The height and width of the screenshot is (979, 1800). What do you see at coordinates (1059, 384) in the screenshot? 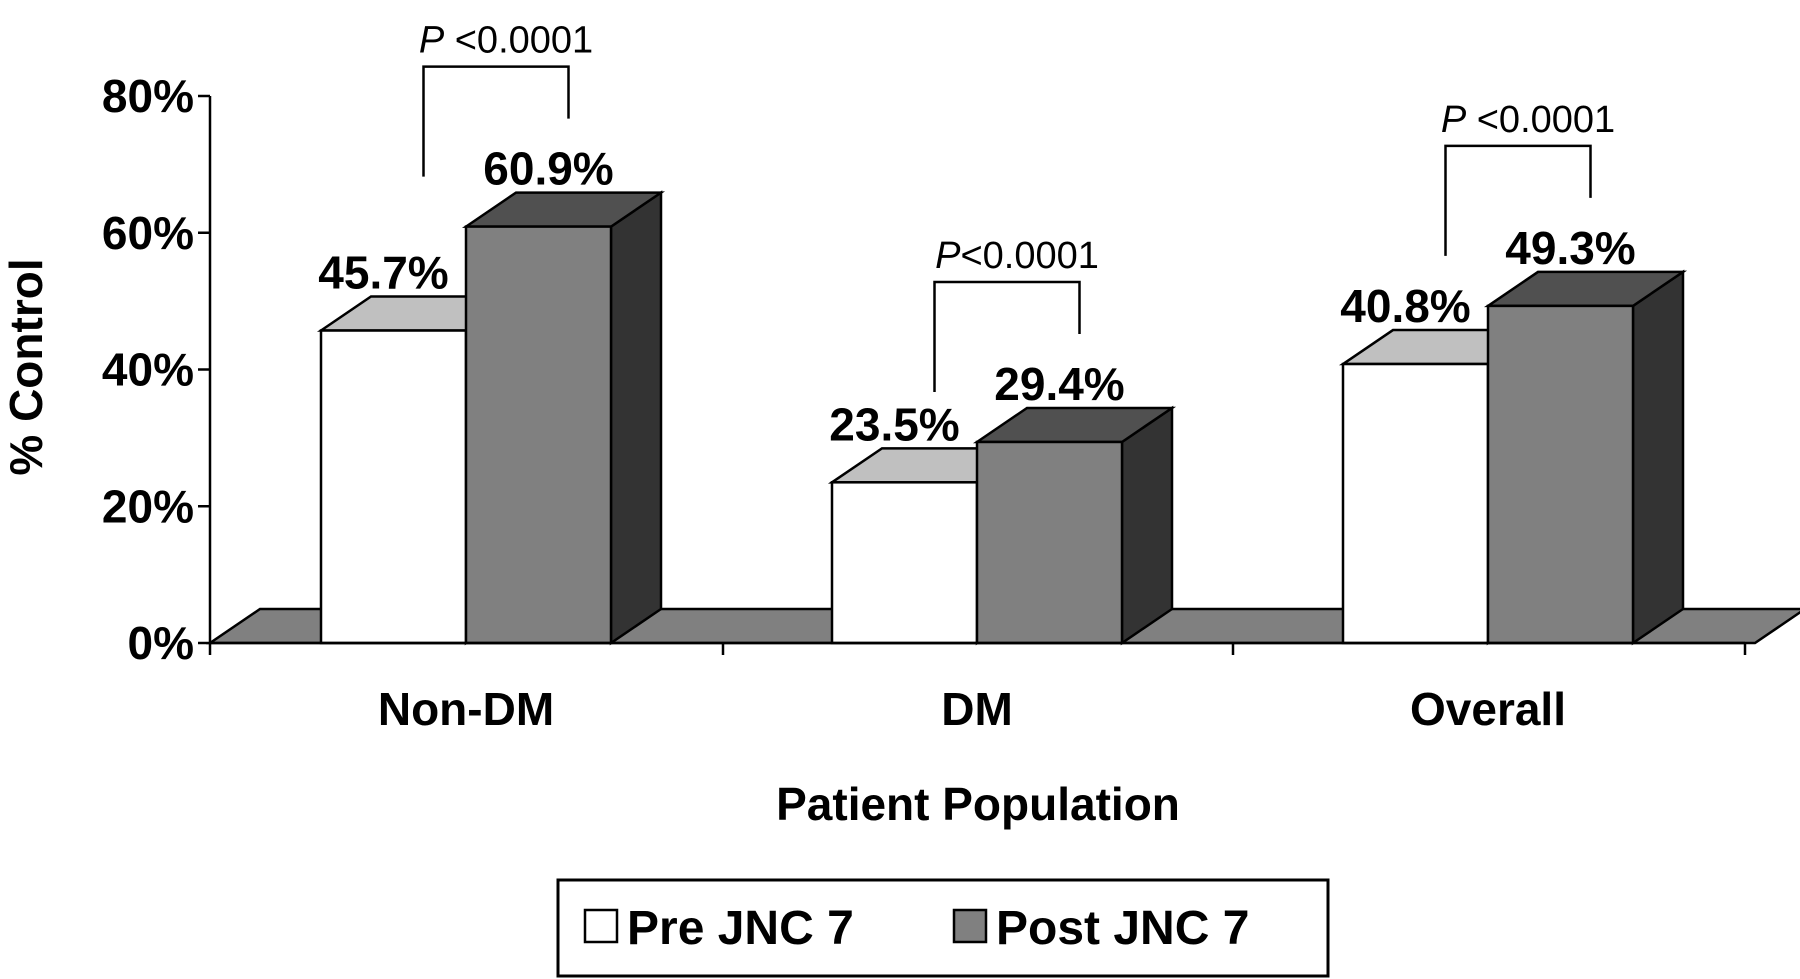
I see `data-label: 29.4%` at bounding box center [1059, 384].